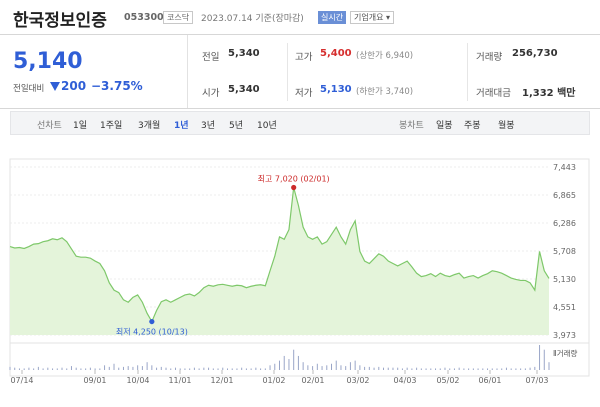 This screenshot has height=407, width=600. What do you see at coordinates (294, 178) in the screenshot?
I see `high-annotation: 최고 7,020 (02/01)` at bounding box center [294, 178].